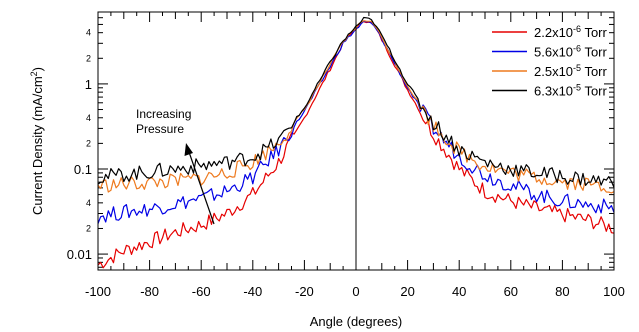 The width and height of the screenshot is (639, 332). What do you see at coordinates (175, 166) in the screenshot?
I see `pressure-annotation: Increasing Pressure` at bounding box center [175, 166].